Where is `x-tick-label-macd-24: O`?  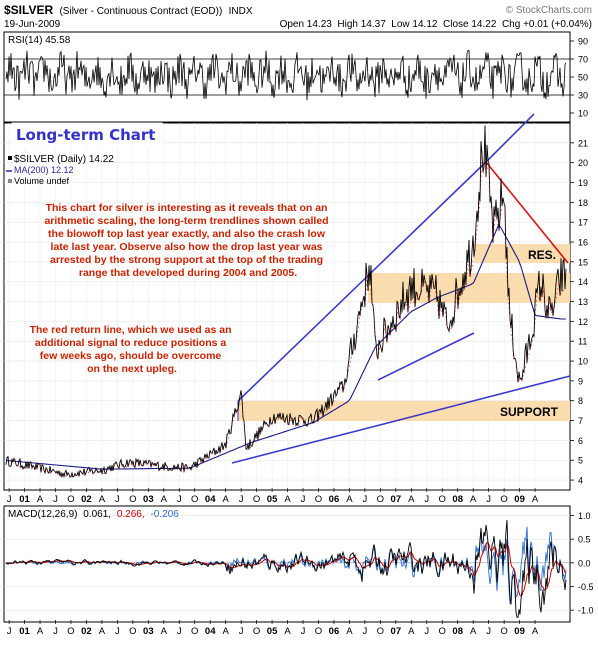 x-tick-label-macd-24: O is located at coordinates (380, 631).